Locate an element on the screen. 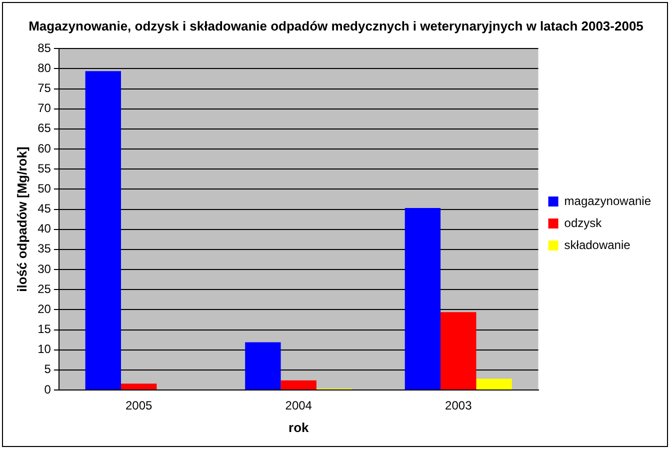 Image resolution: width=672 pixels, height=451 pixels. y-tick-label: 35 is located at coordinates (45, 249).